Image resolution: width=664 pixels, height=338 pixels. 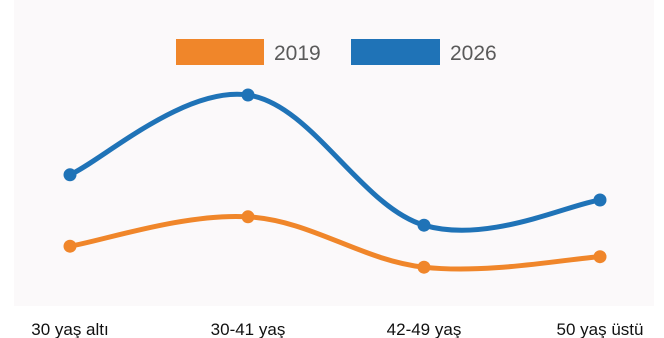 I want to click on legend-item-2026: 2026, so click(x=424, y=52).